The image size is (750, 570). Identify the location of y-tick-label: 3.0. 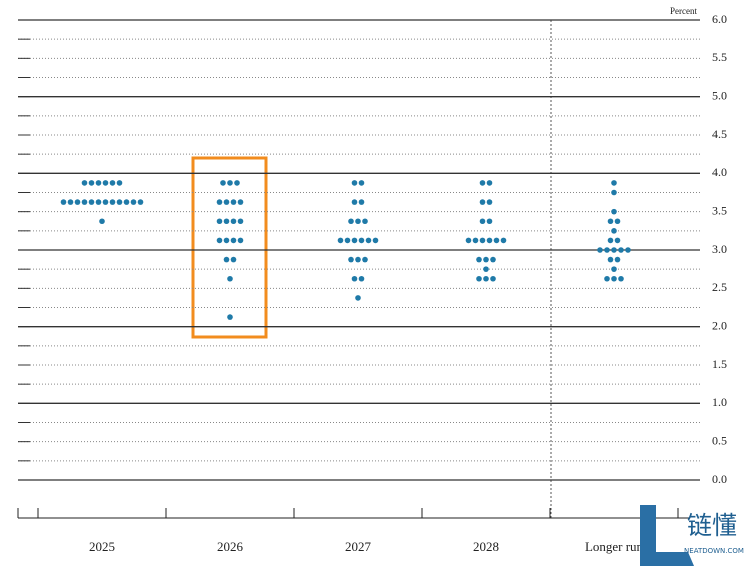
(719, 249).